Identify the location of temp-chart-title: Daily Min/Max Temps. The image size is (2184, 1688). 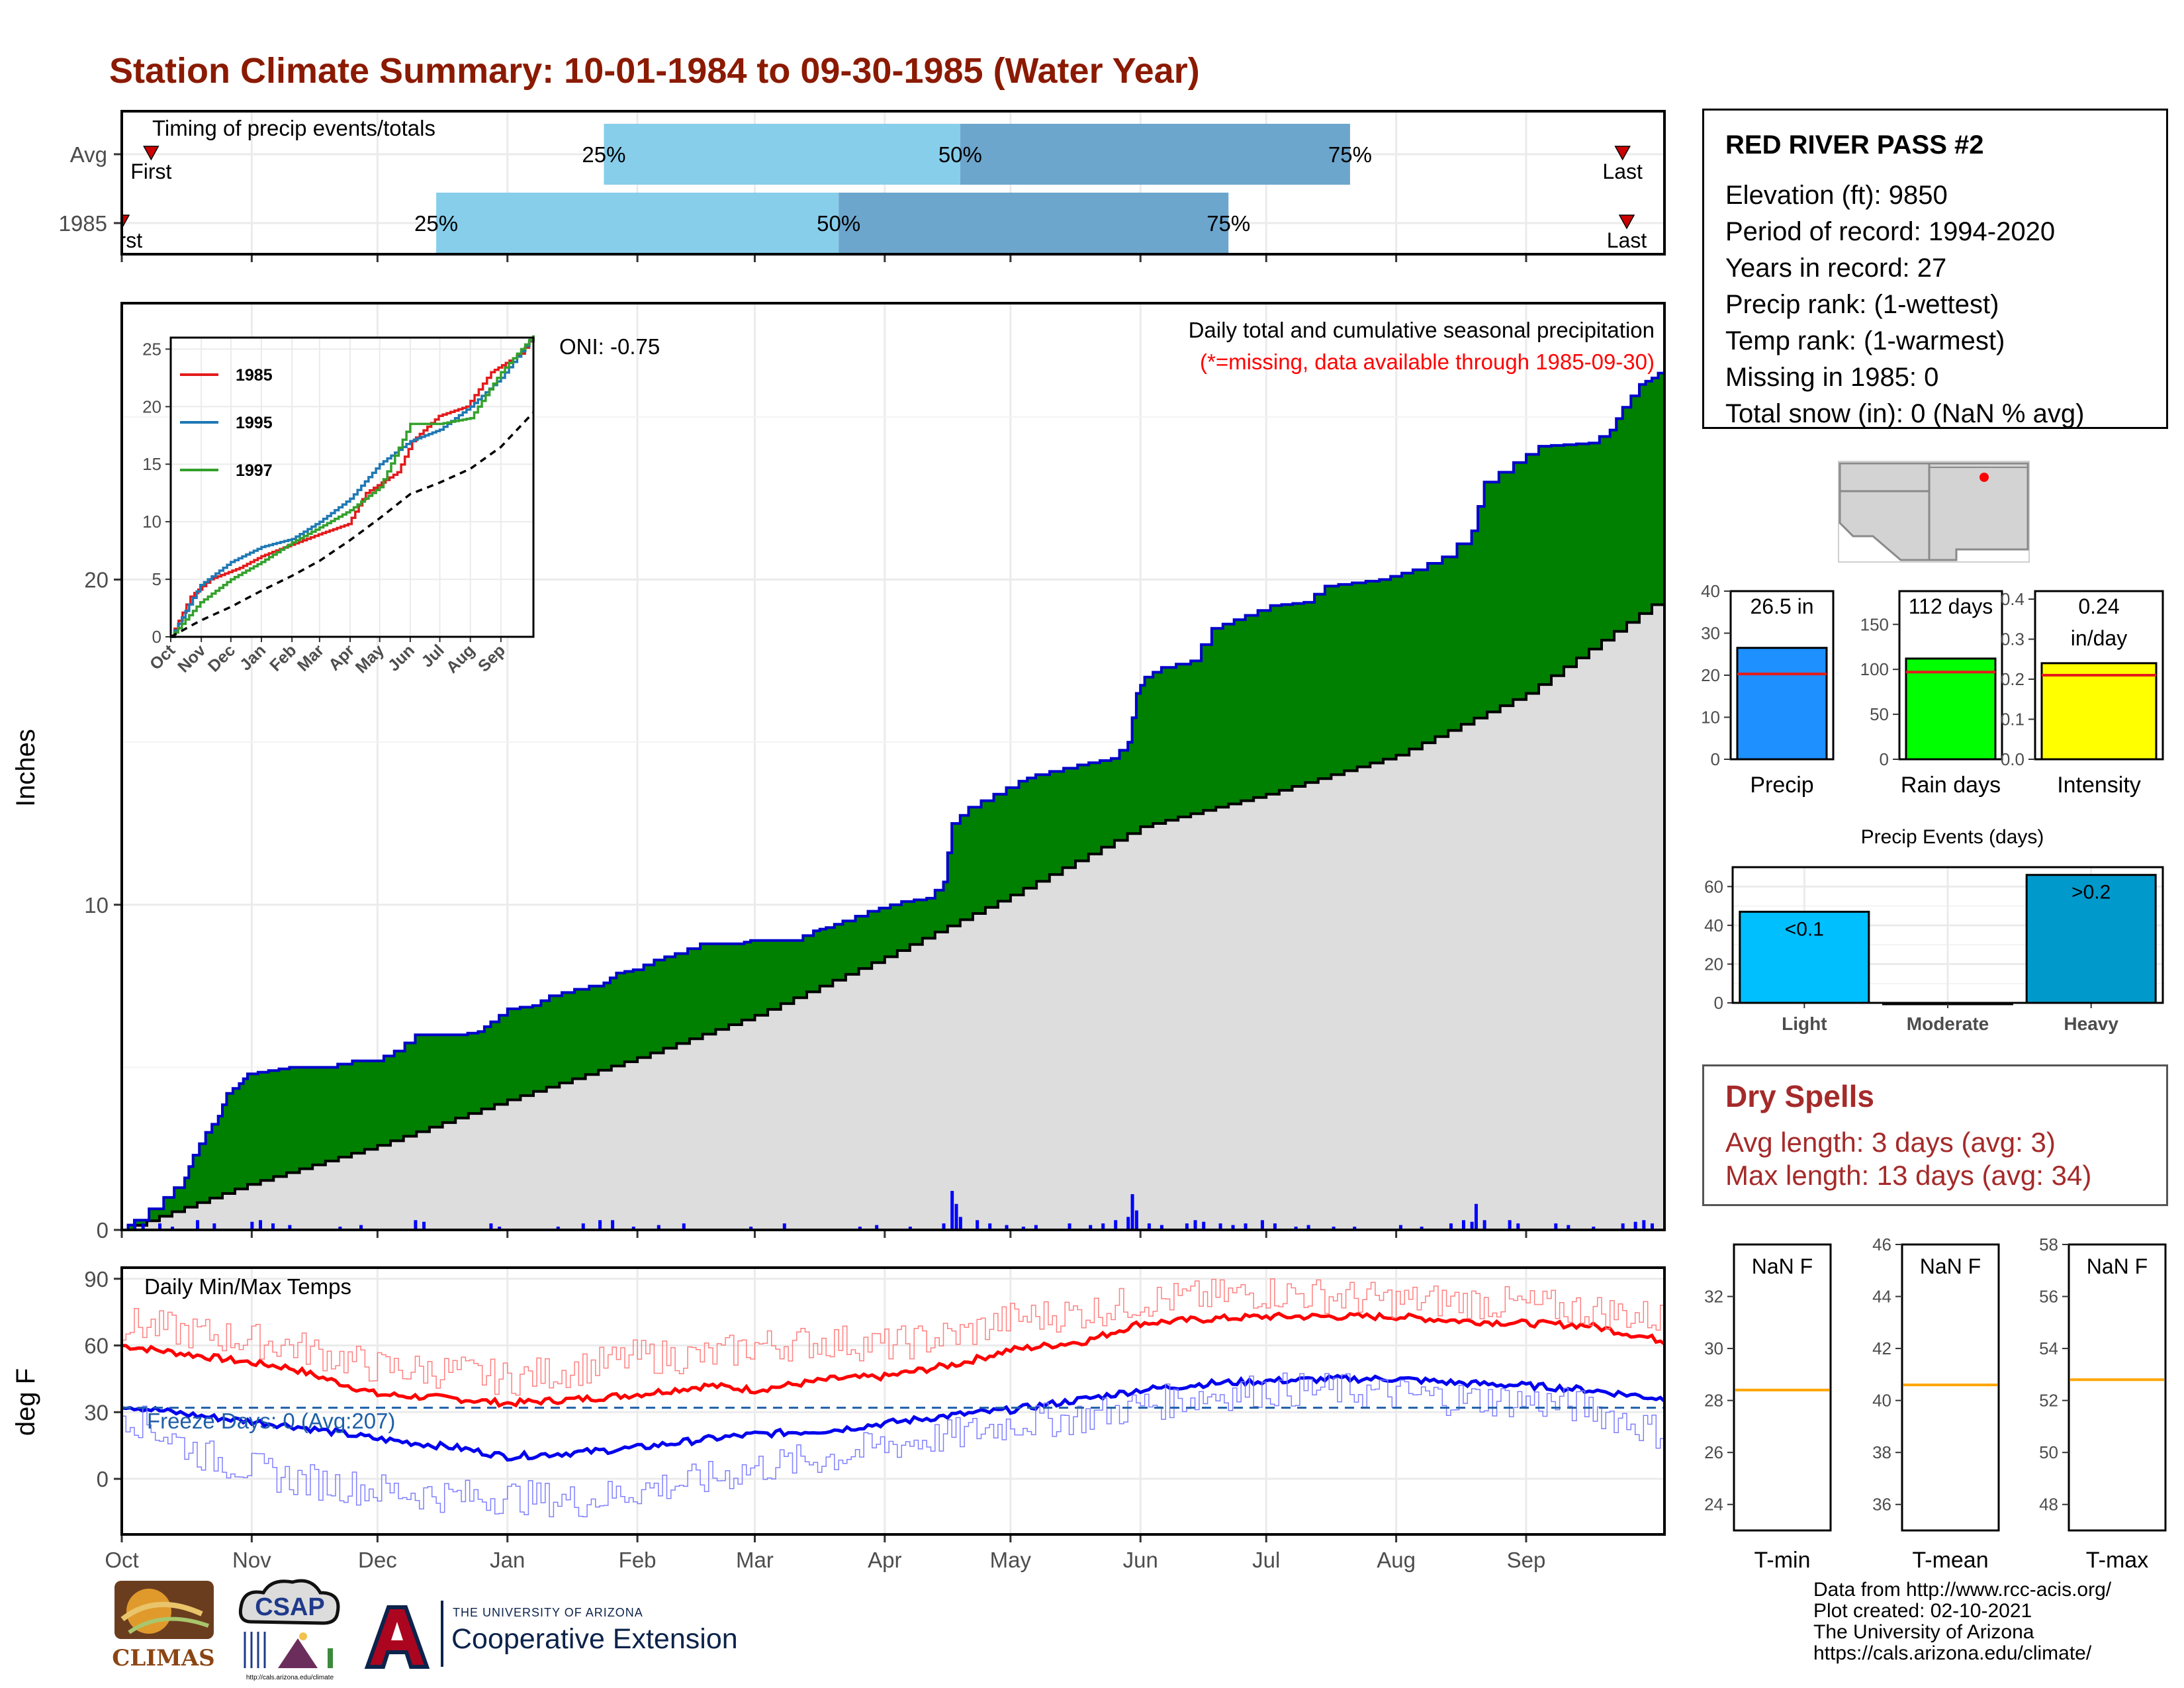
(247, 1286).